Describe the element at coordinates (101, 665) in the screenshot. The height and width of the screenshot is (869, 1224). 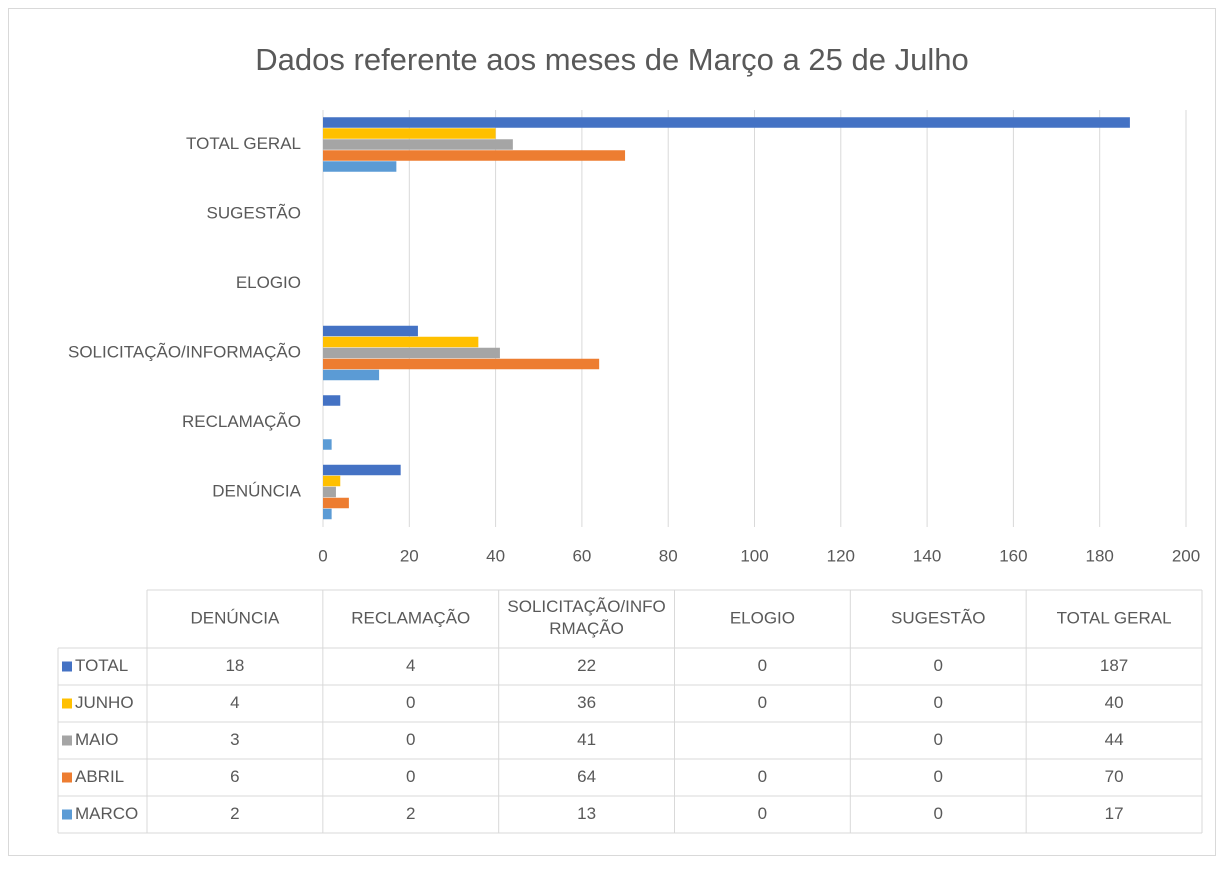
I see `legend-label: TOTAL` at that location.